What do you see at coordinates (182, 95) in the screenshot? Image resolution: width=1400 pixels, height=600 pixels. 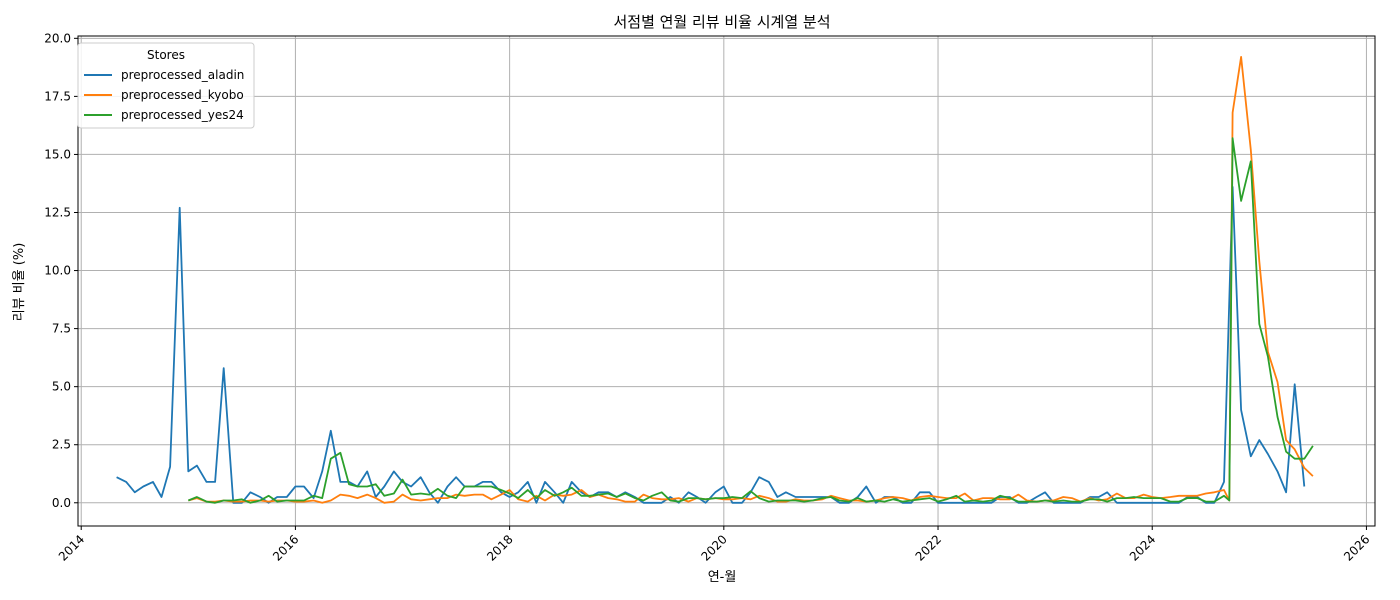 I see `legend-label-kyobo: preprocessed_kyobo` at bounding box center [182, 95].